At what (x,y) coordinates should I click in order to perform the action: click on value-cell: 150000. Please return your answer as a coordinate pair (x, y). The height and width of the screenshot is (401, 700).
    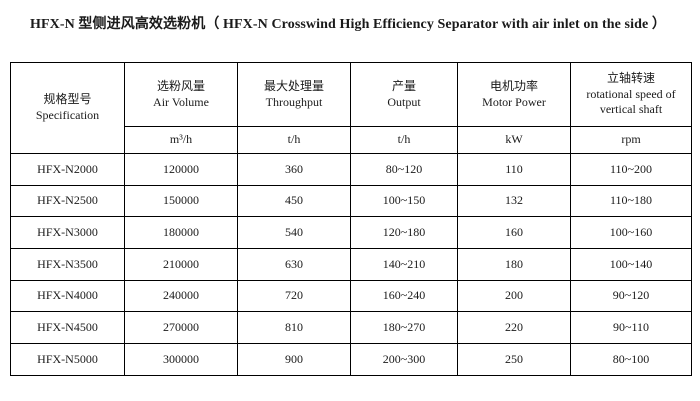
    Looking at the image, I should click on (181, 201).